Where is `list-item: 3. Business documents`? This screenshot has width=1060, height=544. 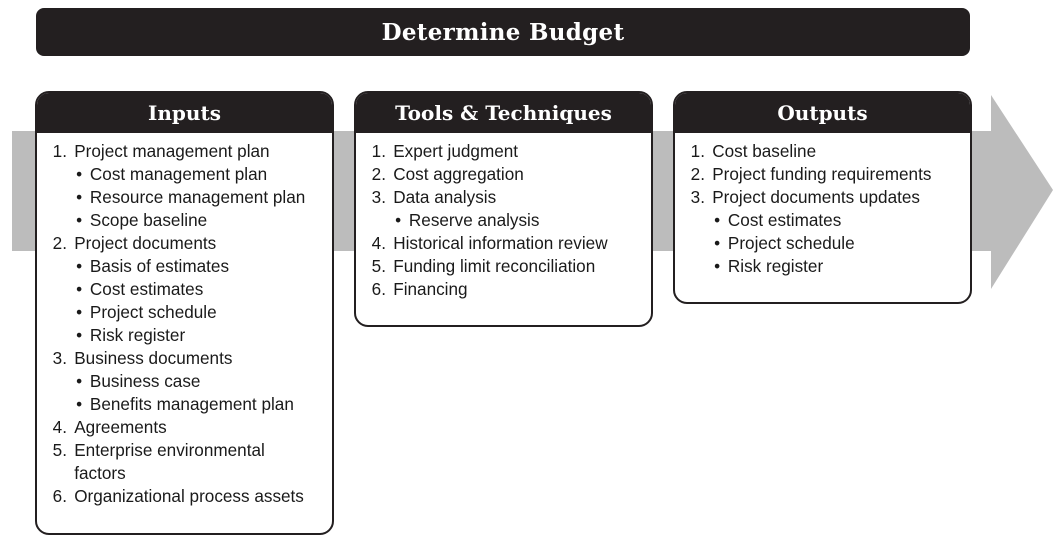 list-item: 3. Business documents is located at coordinates (181, 358).